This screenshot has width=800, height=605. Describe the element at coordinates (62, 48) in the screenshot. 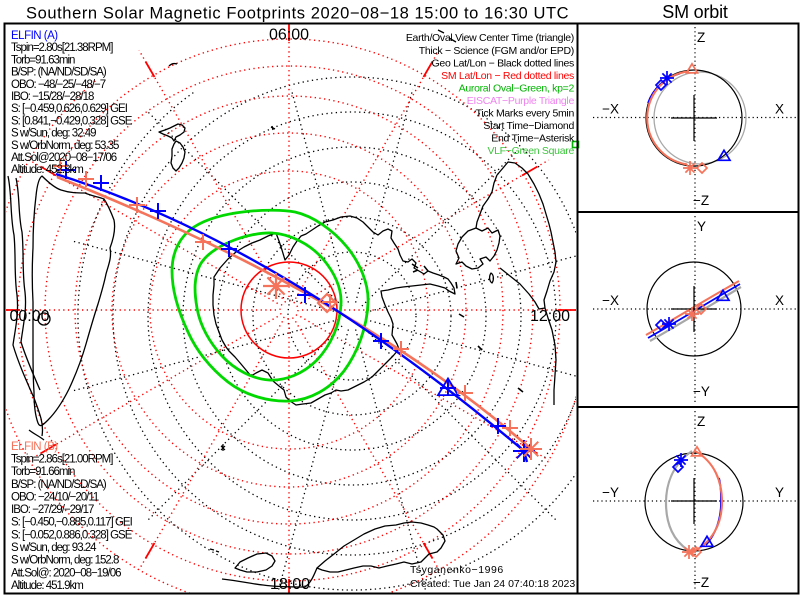

I see `svg-text: Tspin=2.80s[21.38RPM]` at that location.